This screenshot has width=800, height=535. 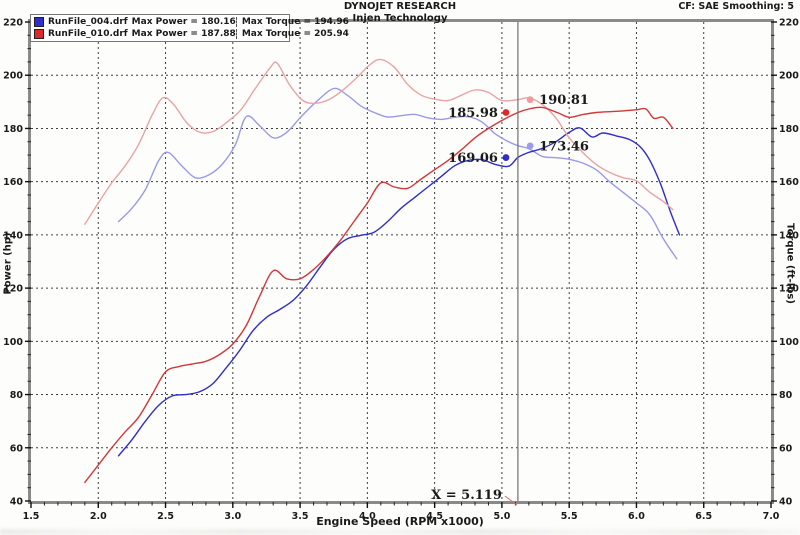 I want to click on torque-tick-label: 140, so click(x=789, y=235).